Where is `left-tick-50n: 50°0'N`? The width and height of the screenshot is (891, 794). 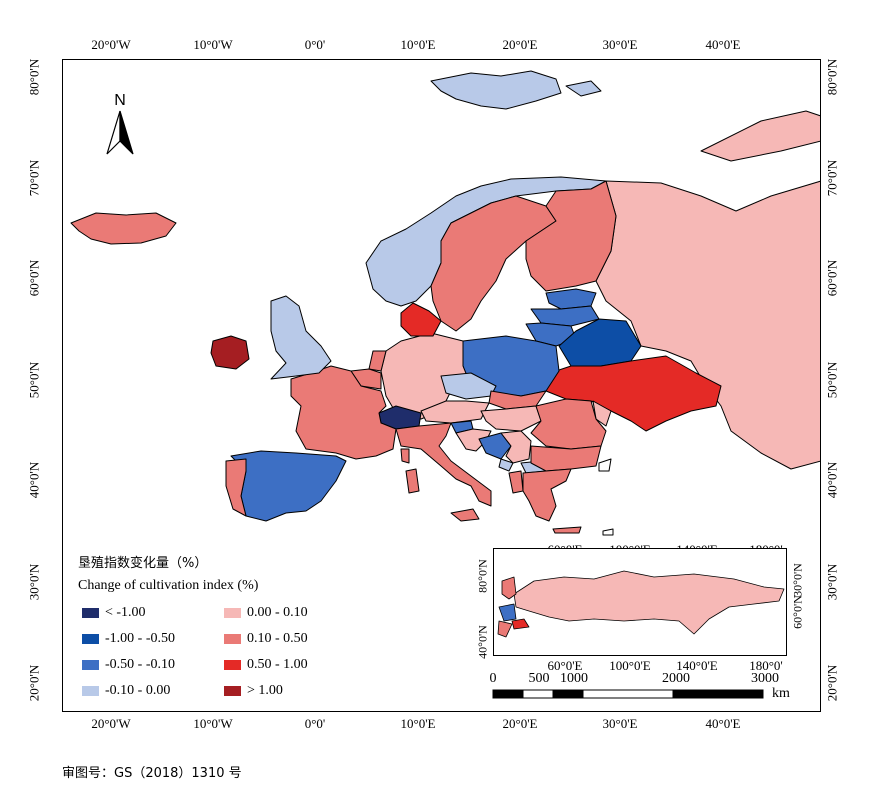
left-tick-50n: 50°0'N is located at coordinates (34, 380).